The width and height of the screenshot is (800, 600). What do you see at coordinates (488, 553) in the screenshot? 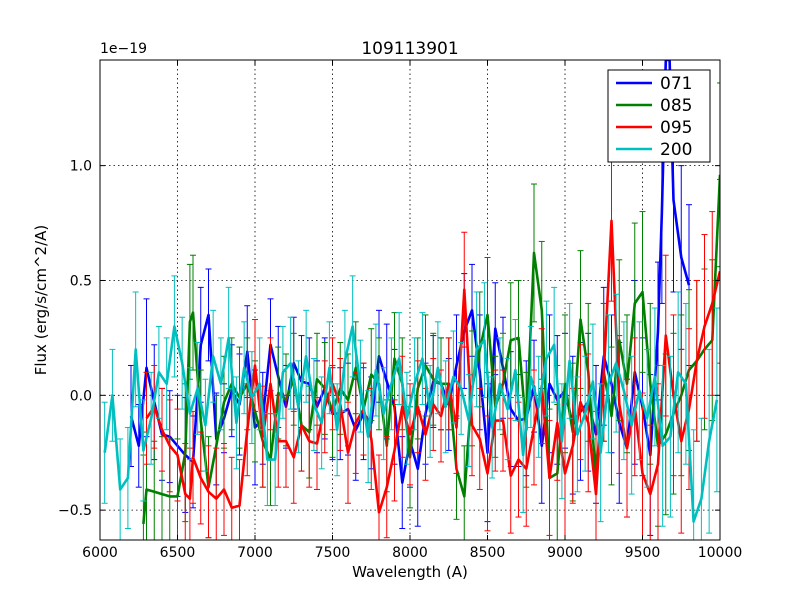
I see `x-tick-label: 8500` at bounding box center [488, 553].